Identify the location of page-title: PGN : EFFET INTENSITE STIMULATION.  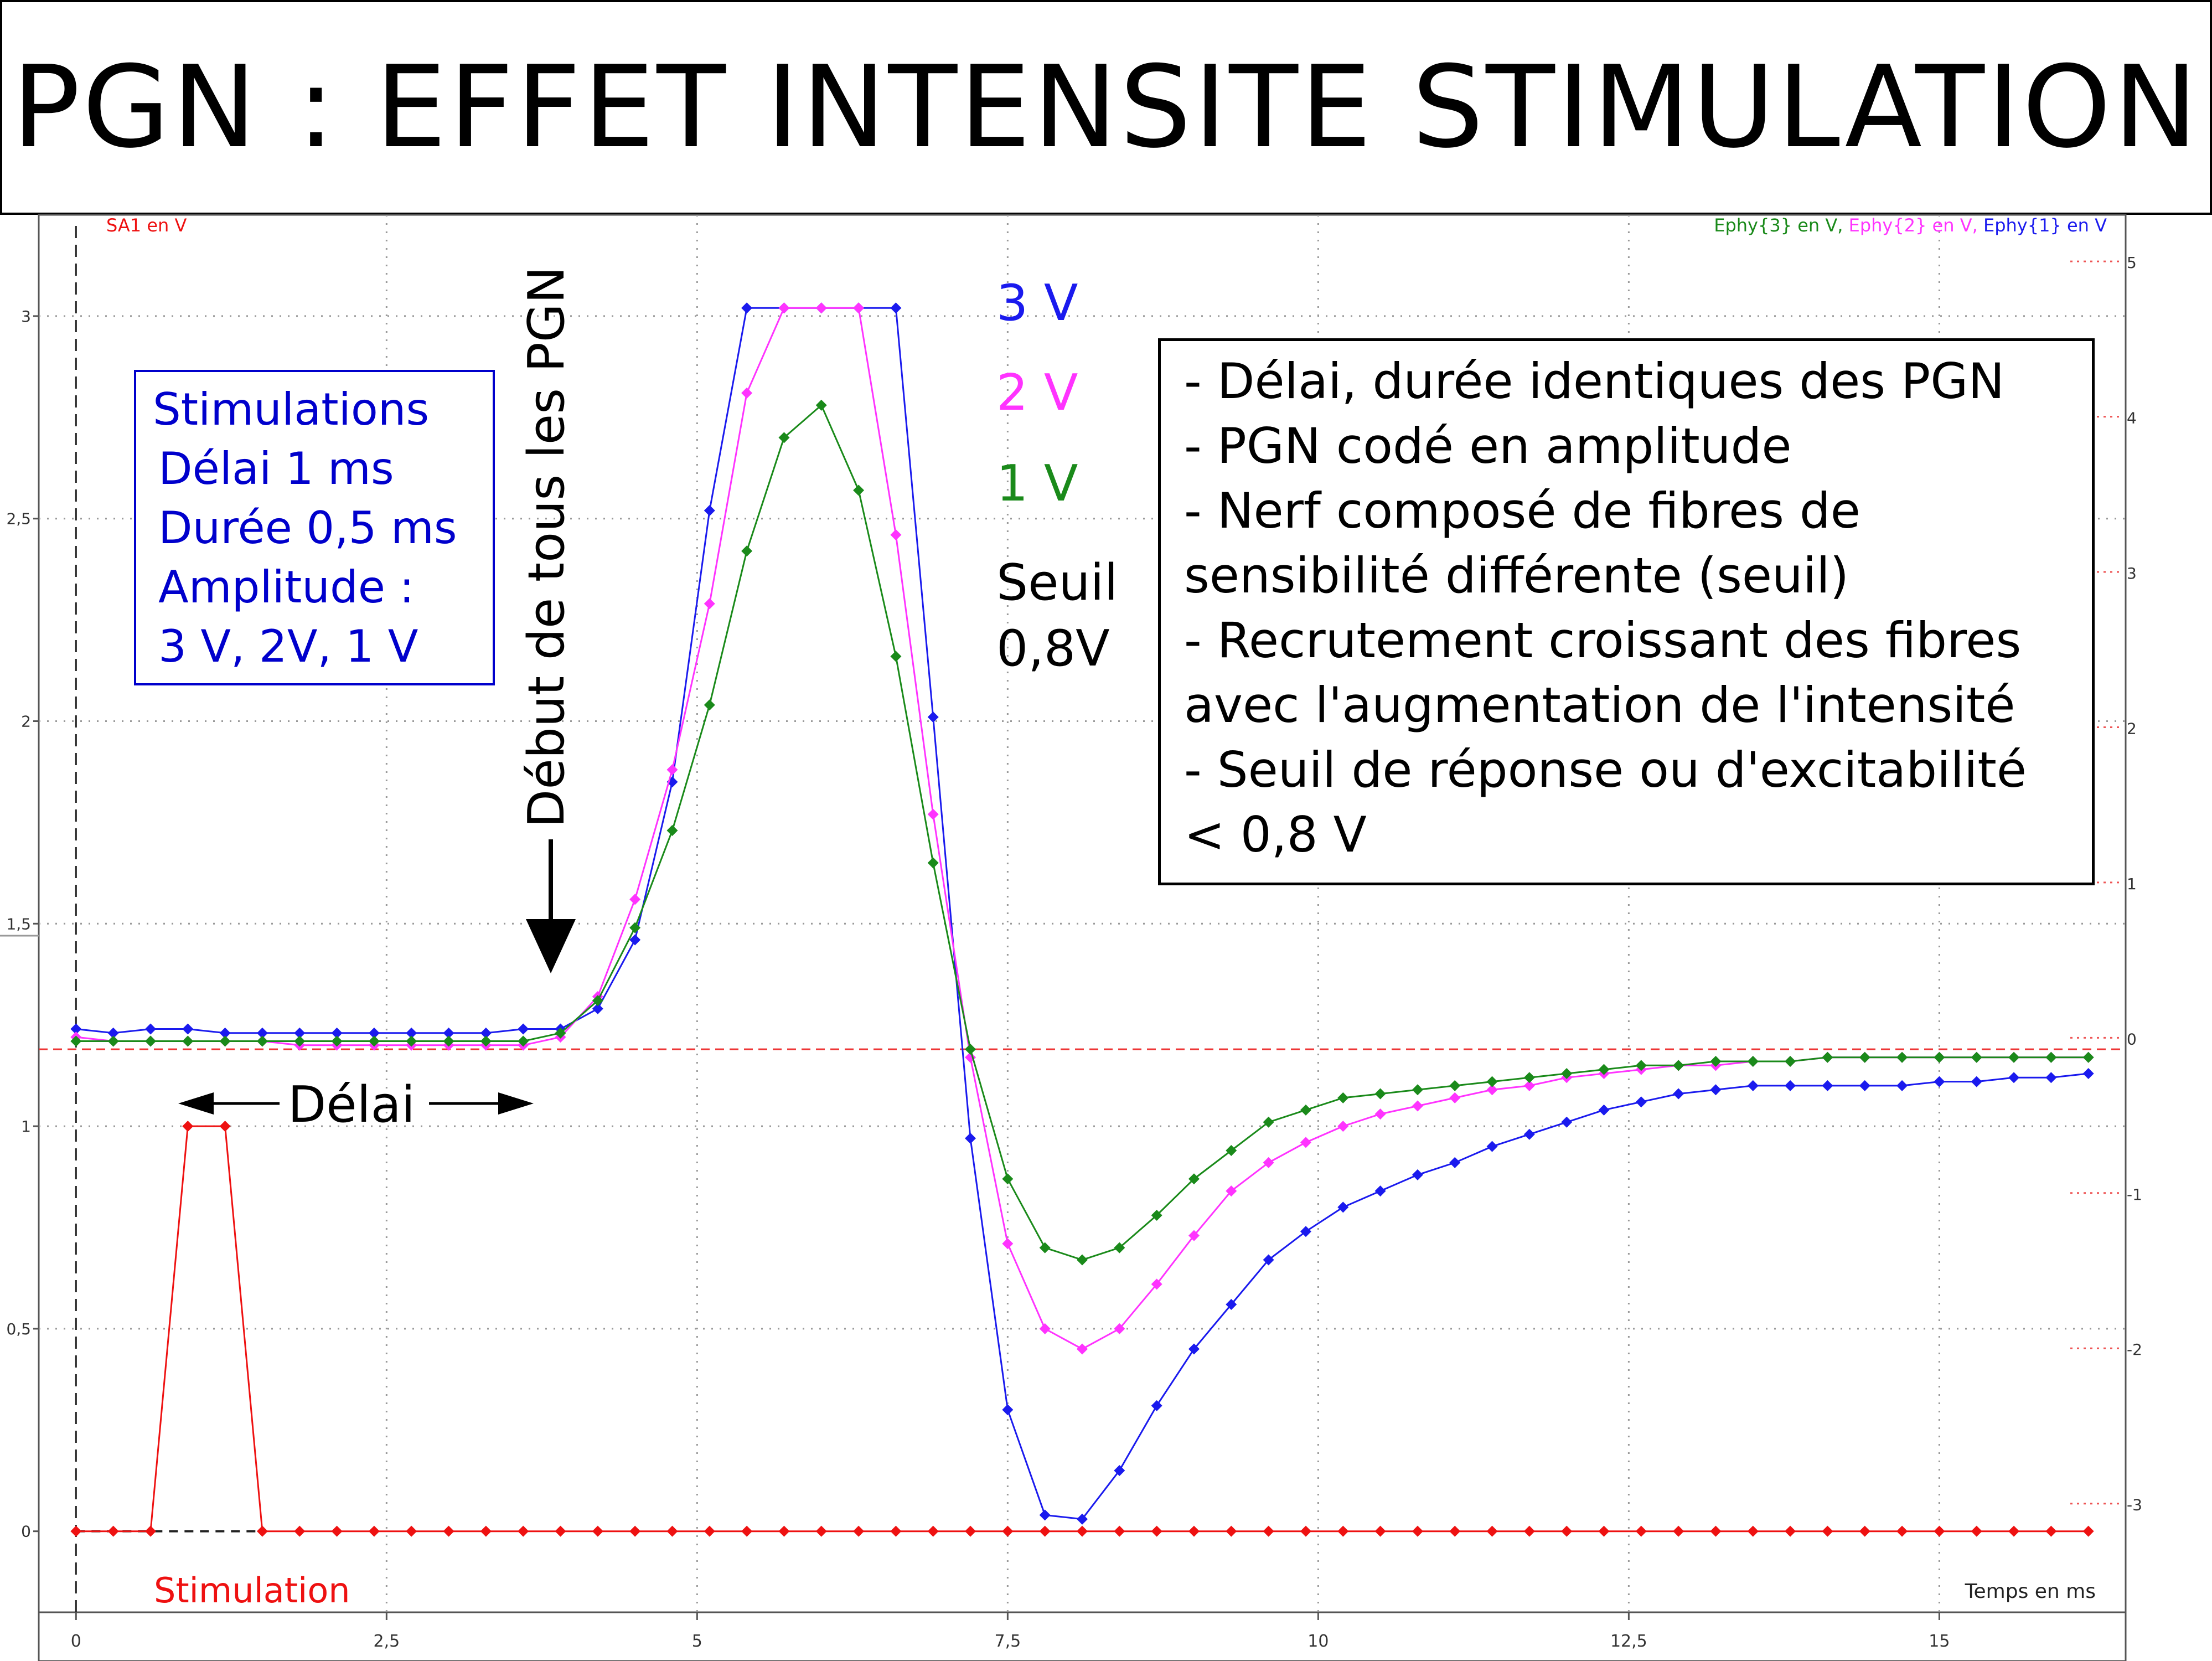
(1106, 107).